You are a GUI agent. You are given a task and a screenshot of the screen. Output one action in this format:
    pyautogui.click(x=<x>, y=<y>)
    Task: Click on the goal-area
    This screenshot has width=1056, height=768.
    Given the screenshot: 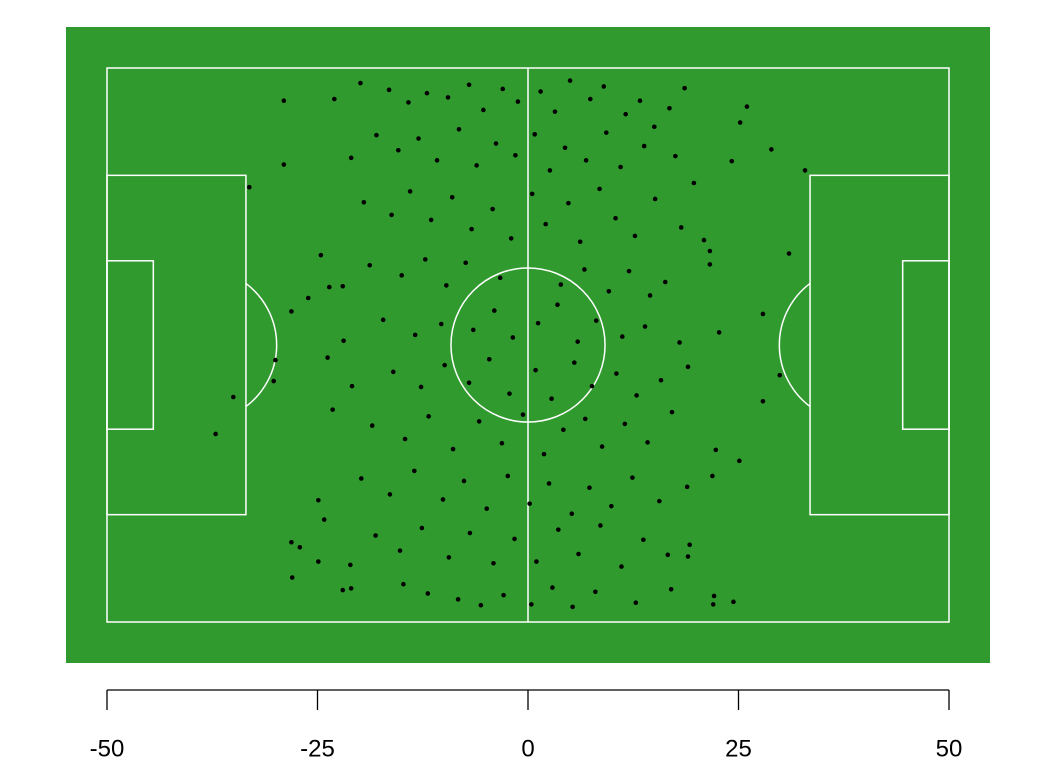 What is the action you would take?
    pyautogui.click(x=130, y=345)
    